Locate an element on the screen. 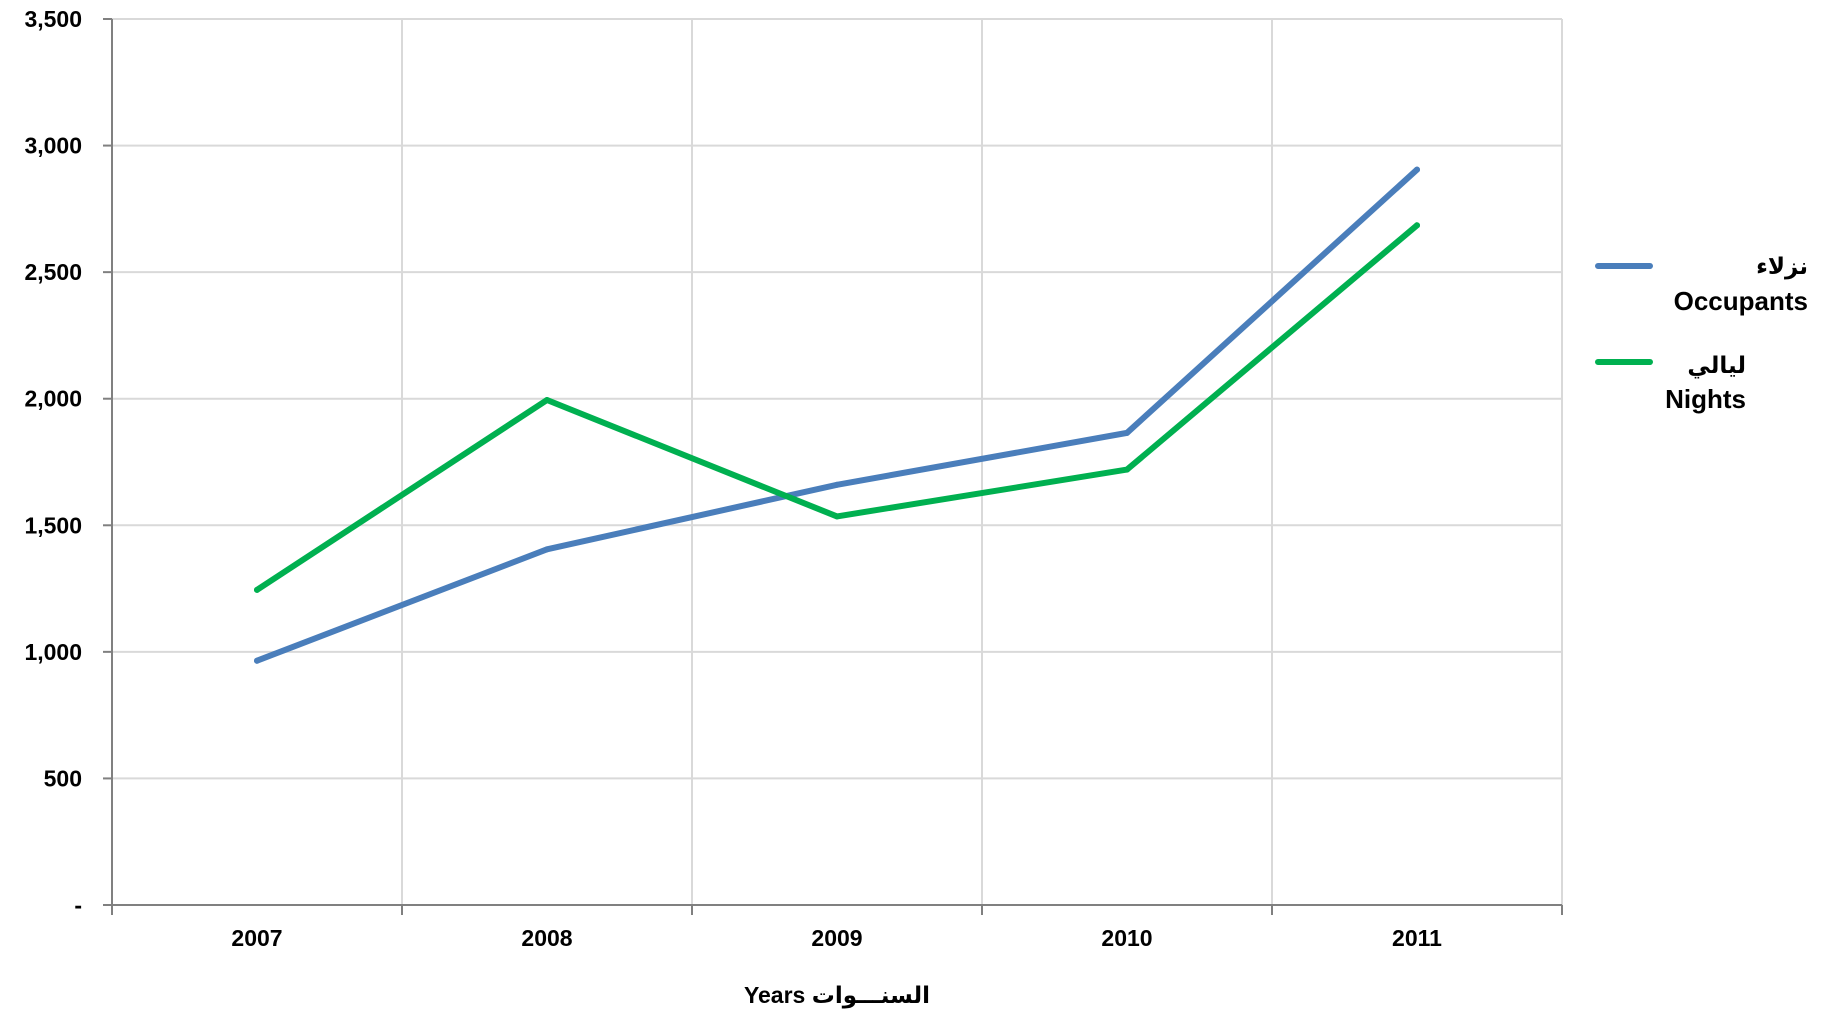 Image resolution: width=1825 pixels, height=1016 pixels. legend-label-english: Nights is located at coordinates (1705, 399).